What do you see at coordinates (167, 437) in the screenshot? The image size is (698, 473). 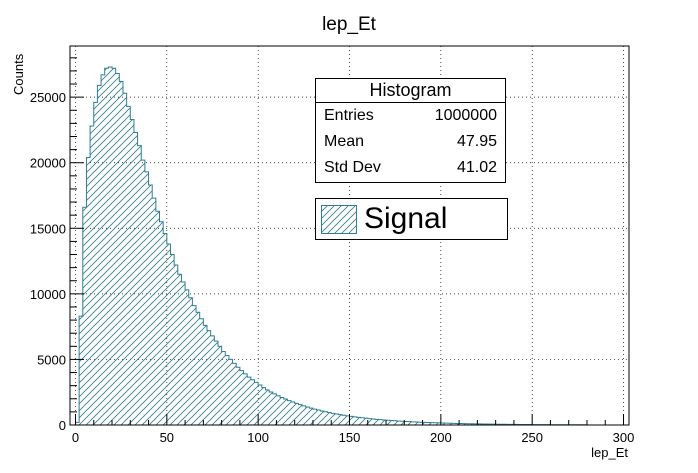 I see `x-tick-label: 50` at bounding box center [167, 437].